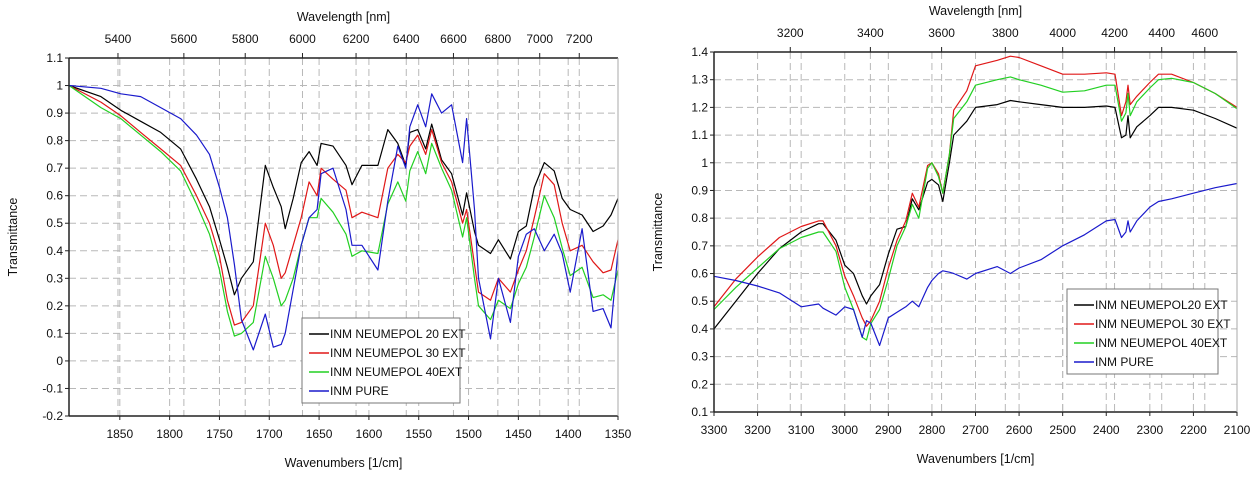 The width and height of the screenshot is (1251, 484). What do you see at coordinates (699, 80) in the screenshot?
I see `y-tick-label: 1.3` at bounding box center [699, 80].